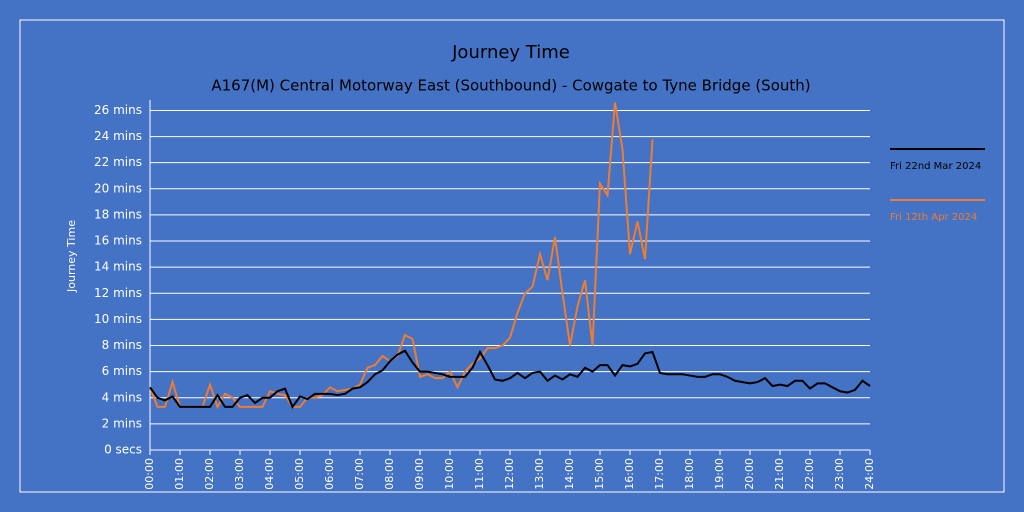 The image size is (1024, 512). I want to click on y-tick-label: 0 secs, so click(123, 450).